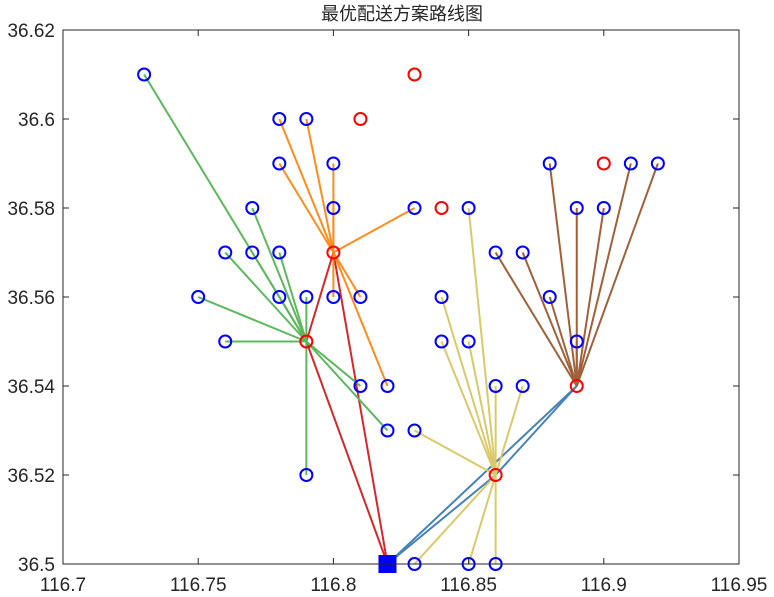  I want to click on x-tick-label: 116.7, so click(63, 585).